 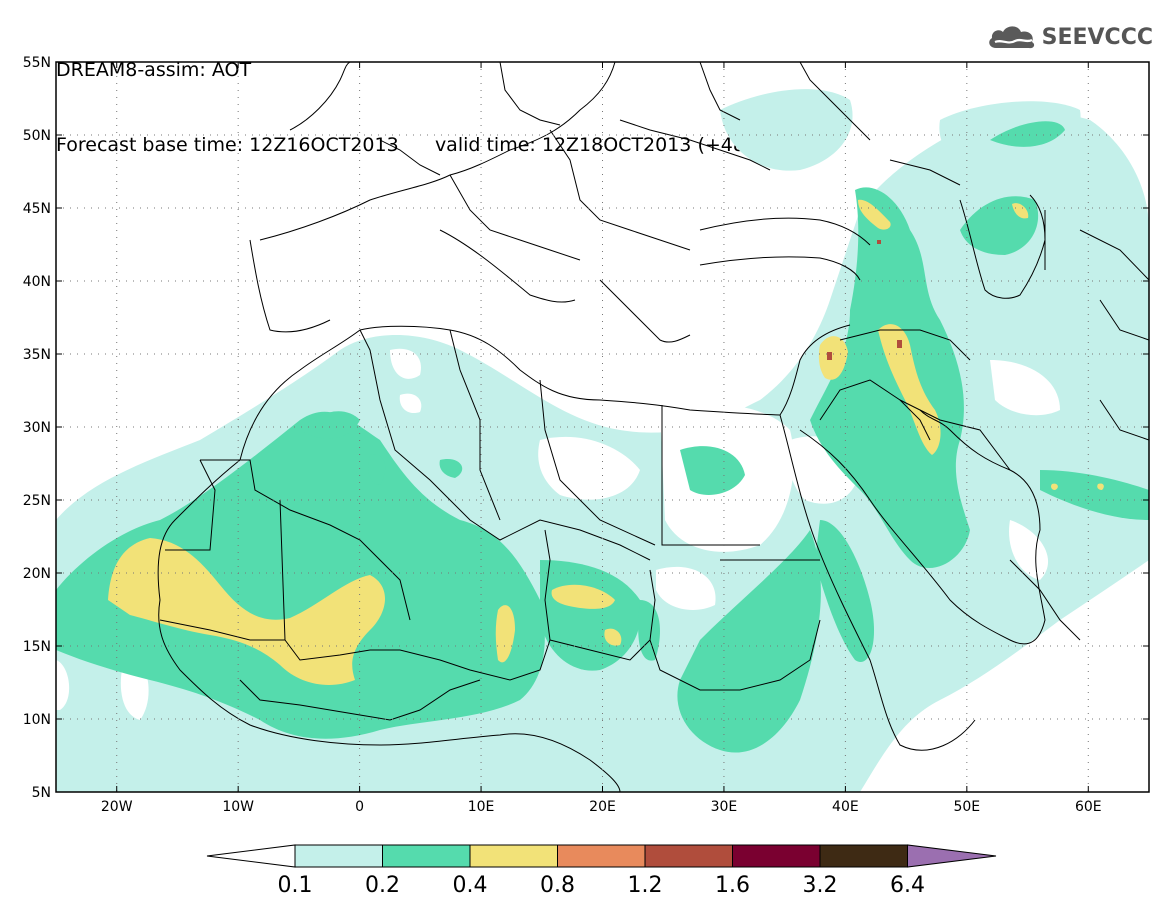 What do you see at coordinates (37, 428) in the screenshot?
I see `lat-tick-label: 30N` at bounding box center [37, 428].